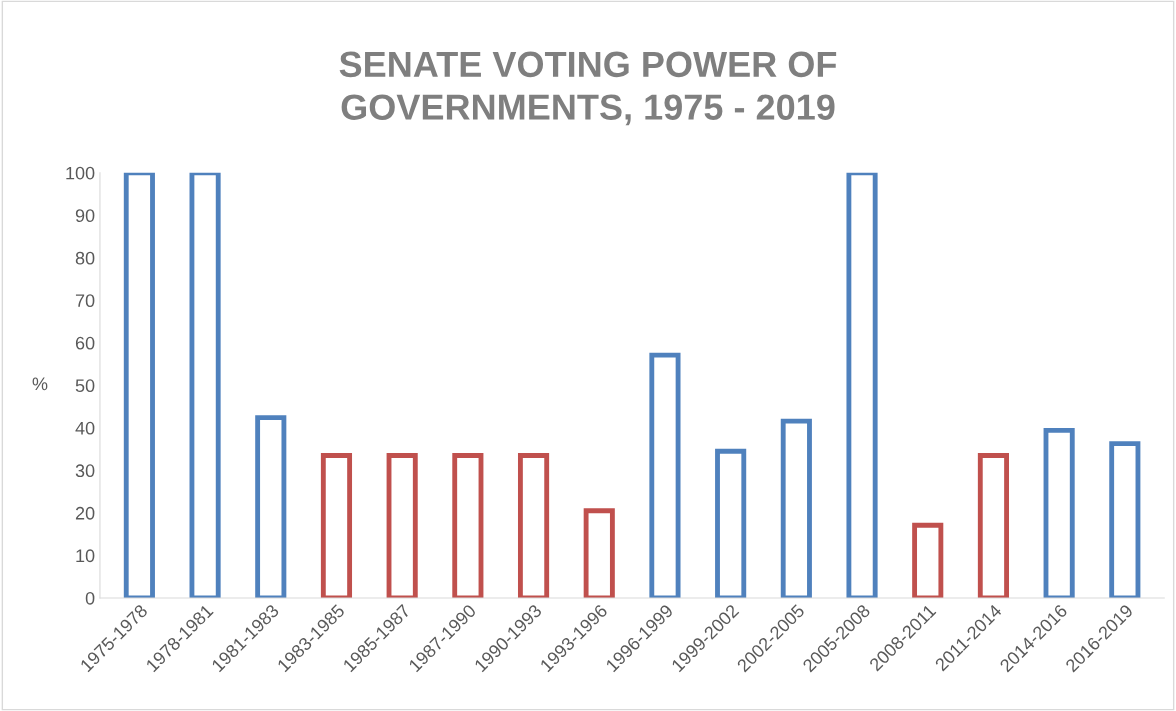  Describe the element at coordinates (85, 556) in the screenshot. I see `y-tick-label: 10` at that location.